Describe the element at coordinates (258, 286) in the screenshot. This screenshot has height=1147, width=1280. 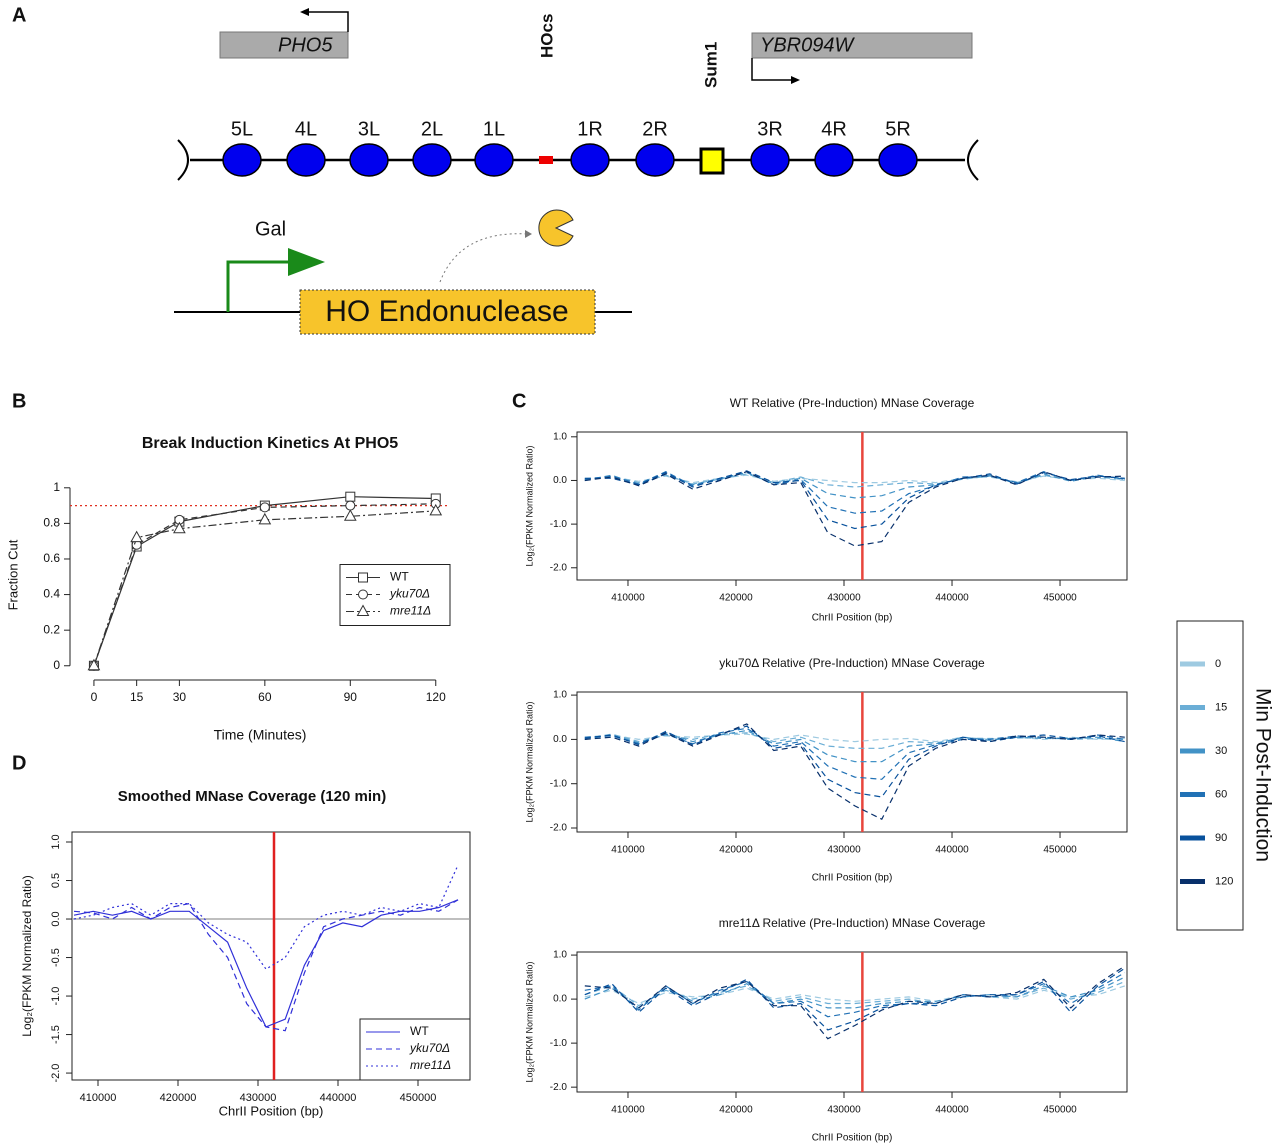
I see `promoter-arrow` at that location.